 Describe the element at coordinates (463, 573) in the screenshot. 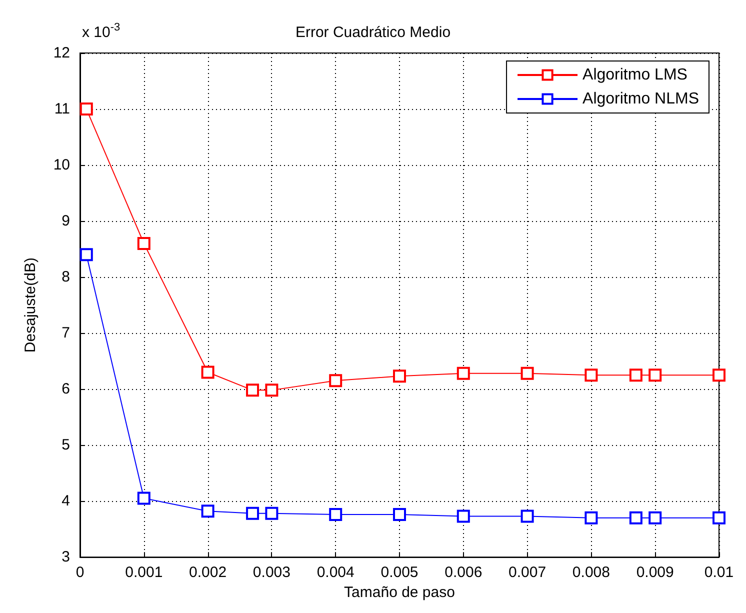

I see `x-tick-label: 0.006` at that location.